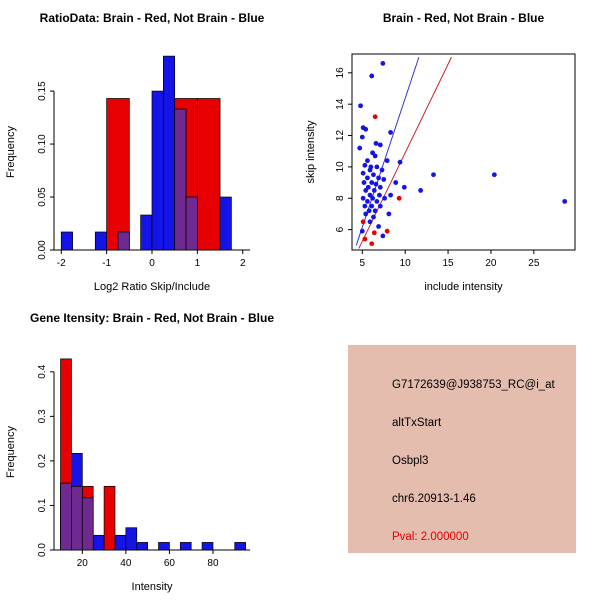 This screenshot has width=600, height=600. I want to click on svg-text: -2, so click(61, 263).